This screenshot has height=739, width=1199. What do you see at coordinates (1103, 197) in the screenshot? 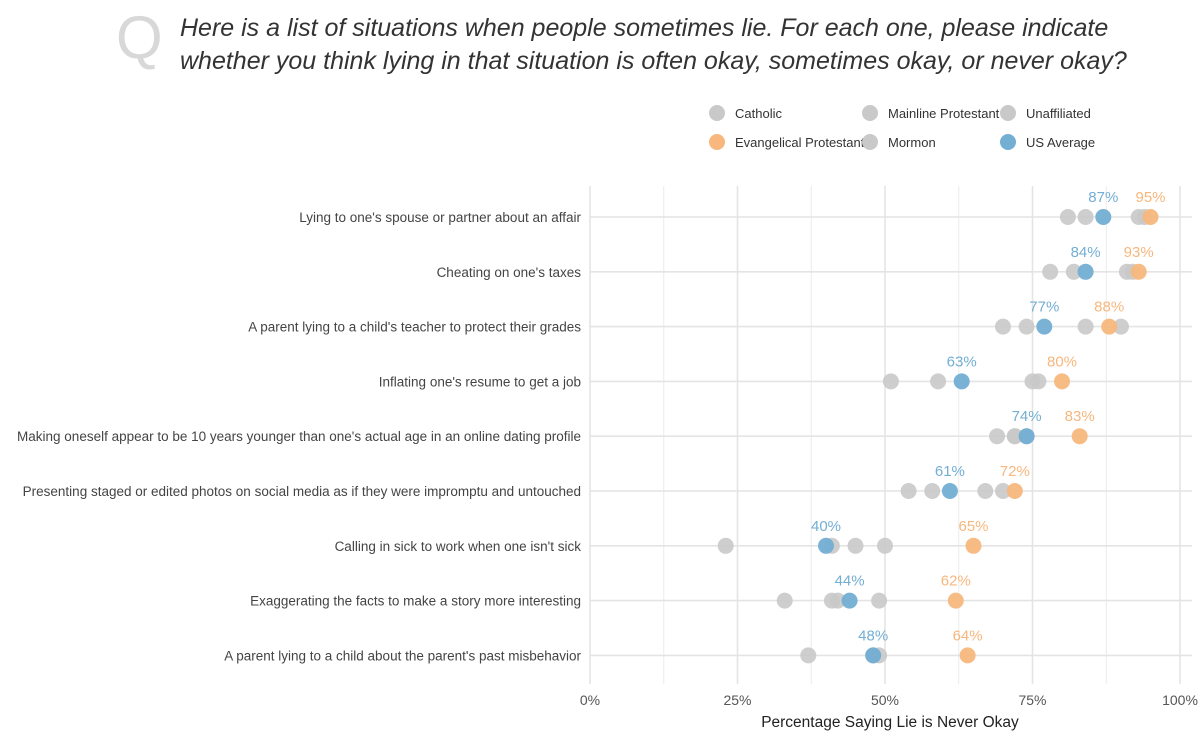
I see `data-label-us-average: 87%` at bounding box center [1103, 197].